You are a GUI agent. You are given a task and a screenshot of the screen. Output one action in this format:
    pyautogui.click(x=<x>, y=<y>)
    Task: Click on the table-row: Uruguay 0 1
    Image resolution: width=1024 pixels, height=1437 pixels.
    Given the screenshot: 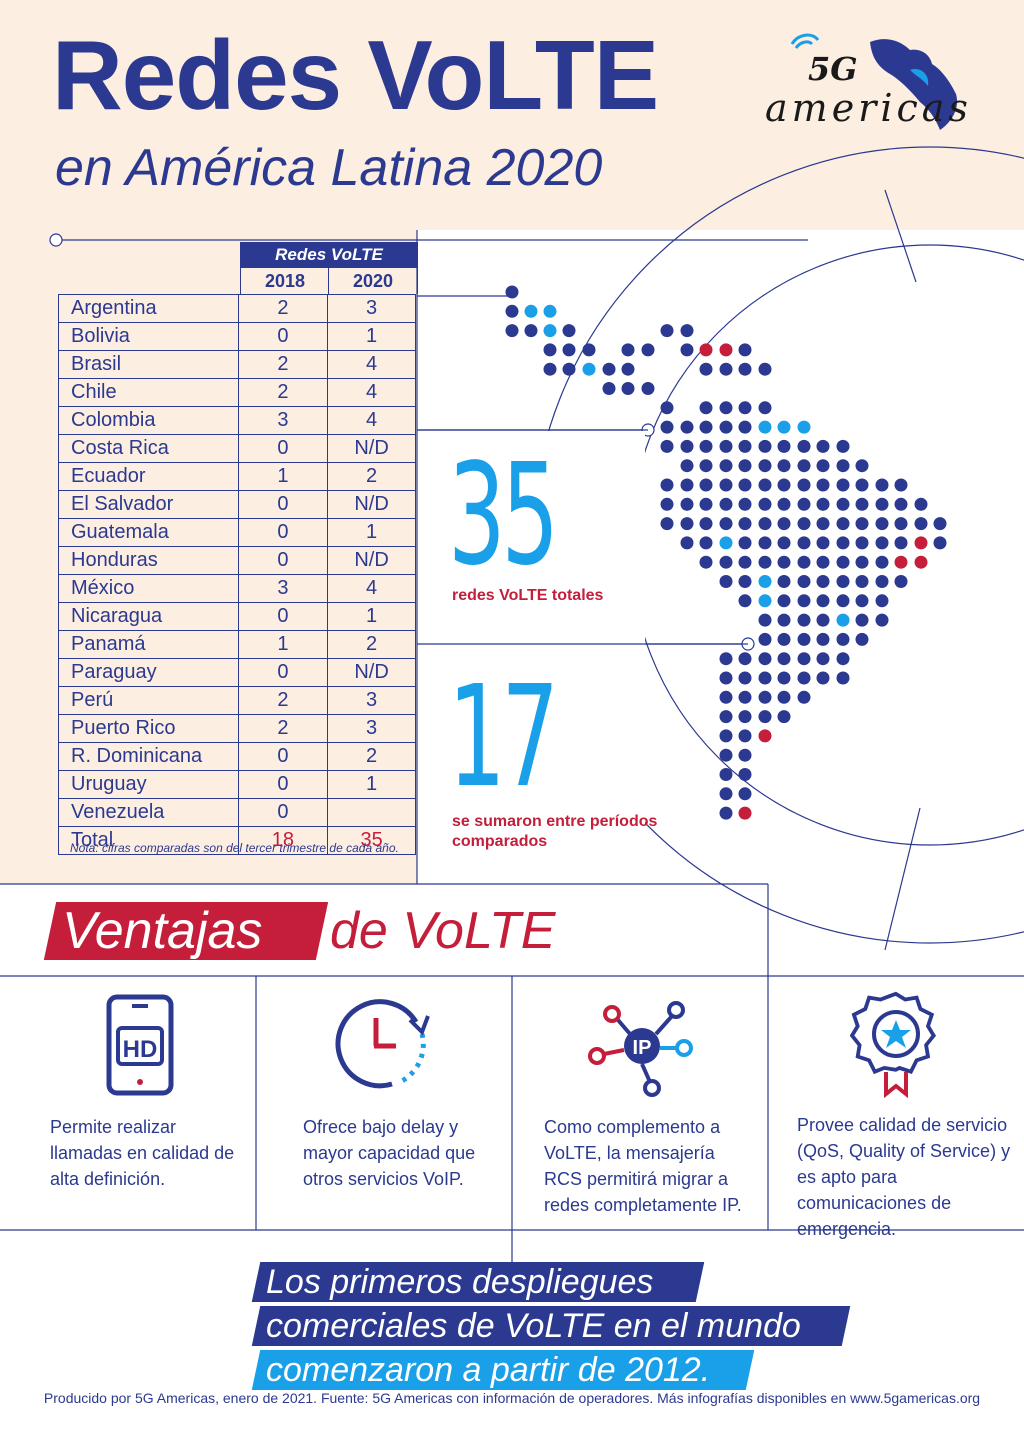 What is the action you would take?
    pyautogui.click(x=237, y=784)
    